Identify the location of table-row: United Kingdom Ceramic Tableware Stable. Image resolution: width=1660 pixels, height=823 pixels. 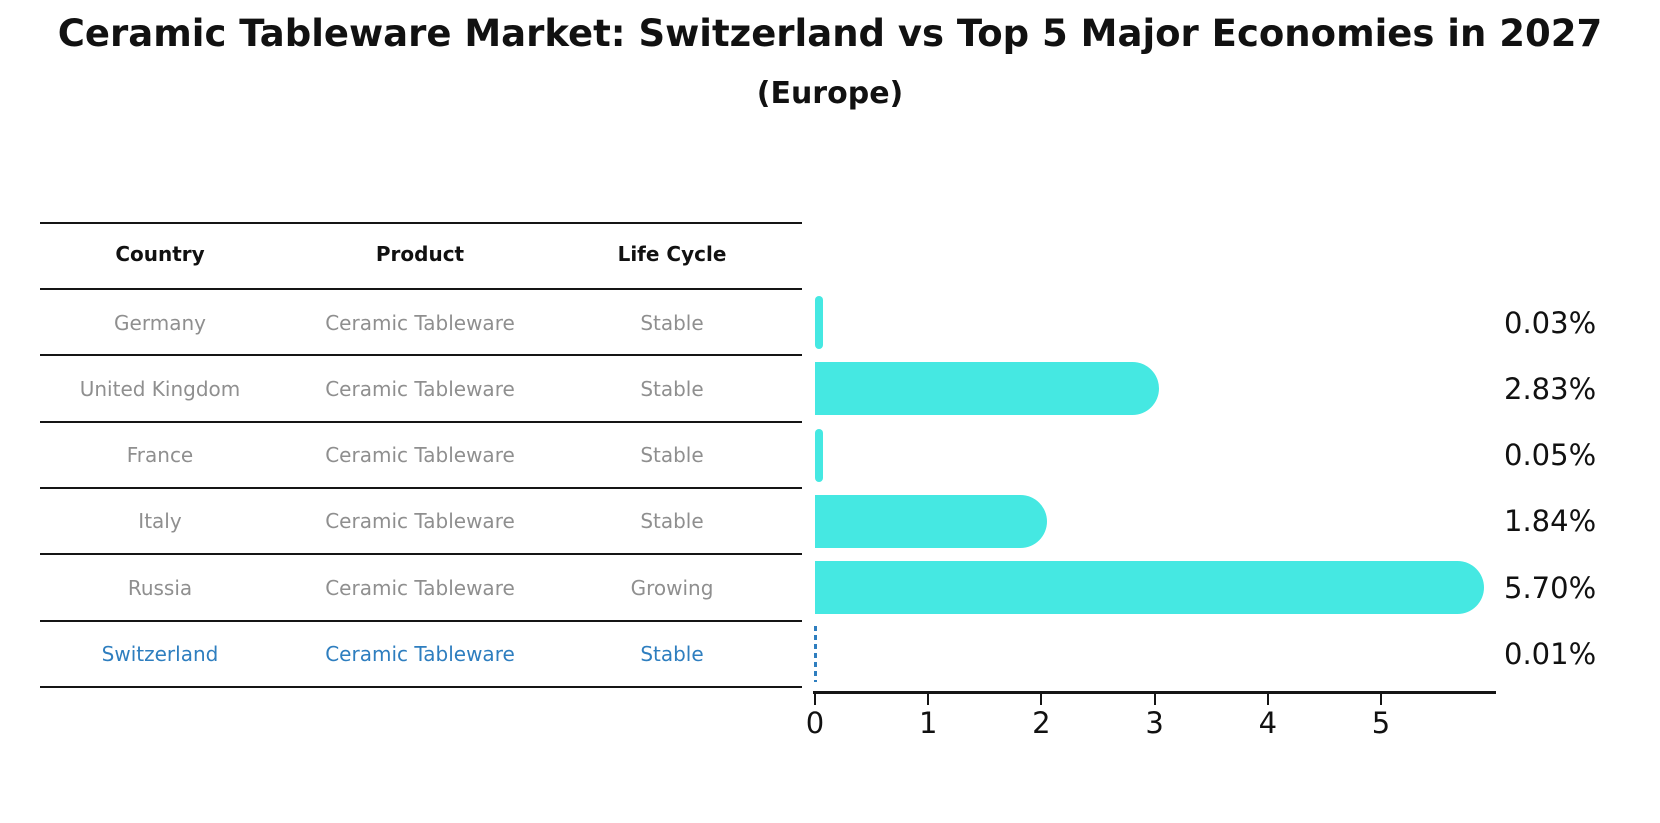
(421, 389).